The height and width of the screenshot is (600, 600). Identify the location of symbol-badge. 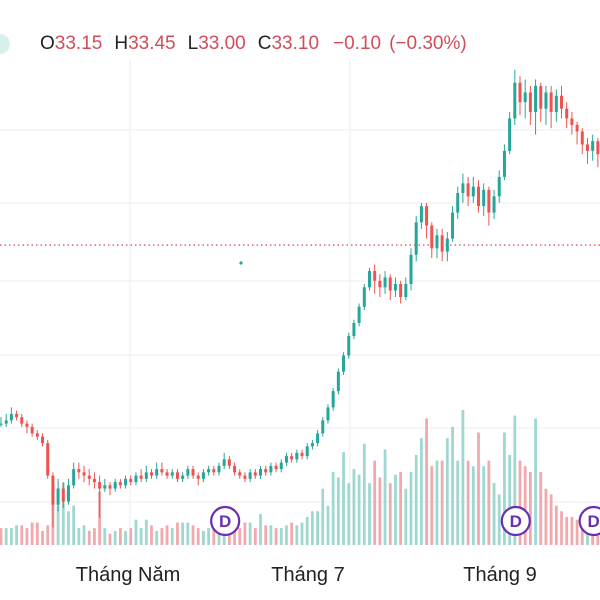
(5, 44).